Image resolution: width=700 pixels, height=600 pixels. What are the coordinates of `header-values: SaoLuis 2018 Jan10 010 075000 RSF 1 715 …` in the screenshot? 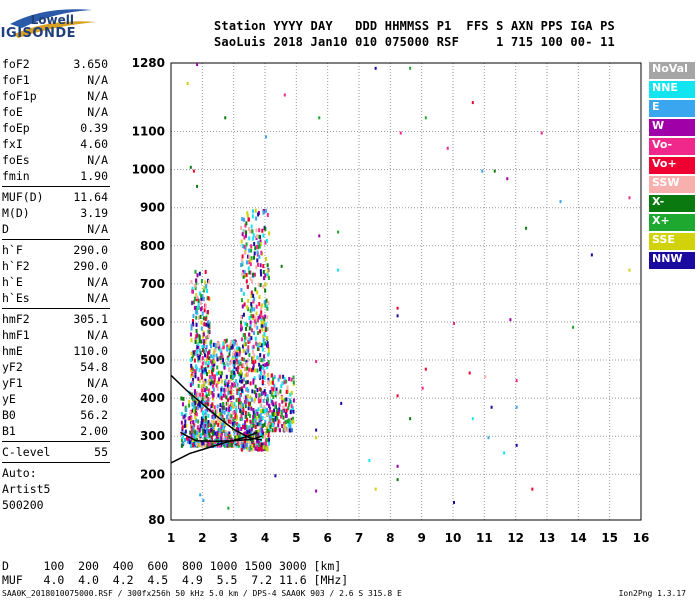 It's located at (414, 42).